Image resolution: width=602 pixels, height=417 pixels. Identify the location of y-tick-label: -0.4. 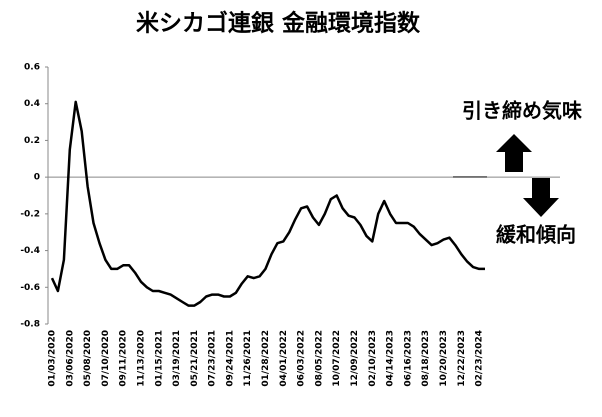
(30, 251).